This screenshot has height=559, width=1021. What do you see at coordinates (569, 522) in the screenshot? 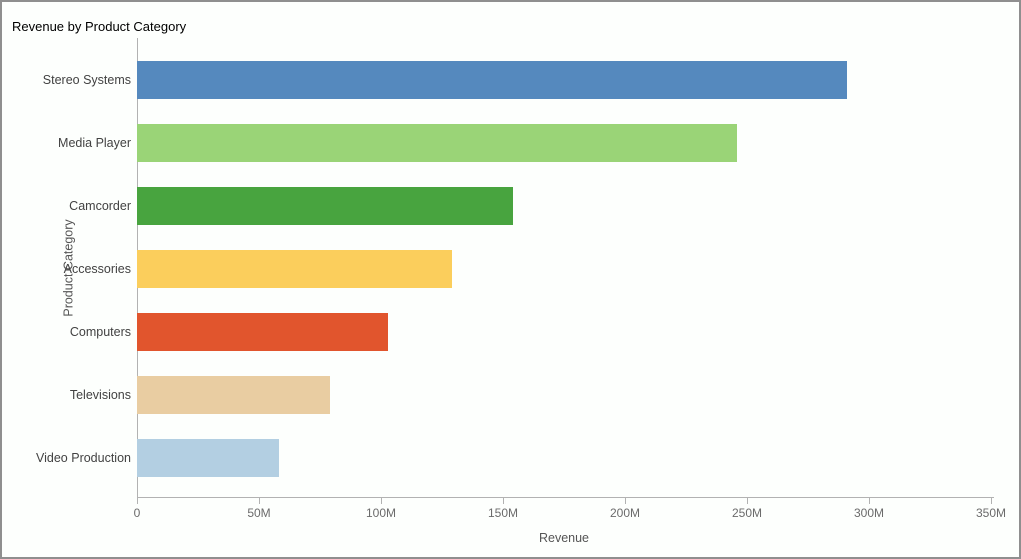
I see `x-axis: 0 50M 100M 150M 200M 250M 300M 350M` at bounding box center [569, 522].